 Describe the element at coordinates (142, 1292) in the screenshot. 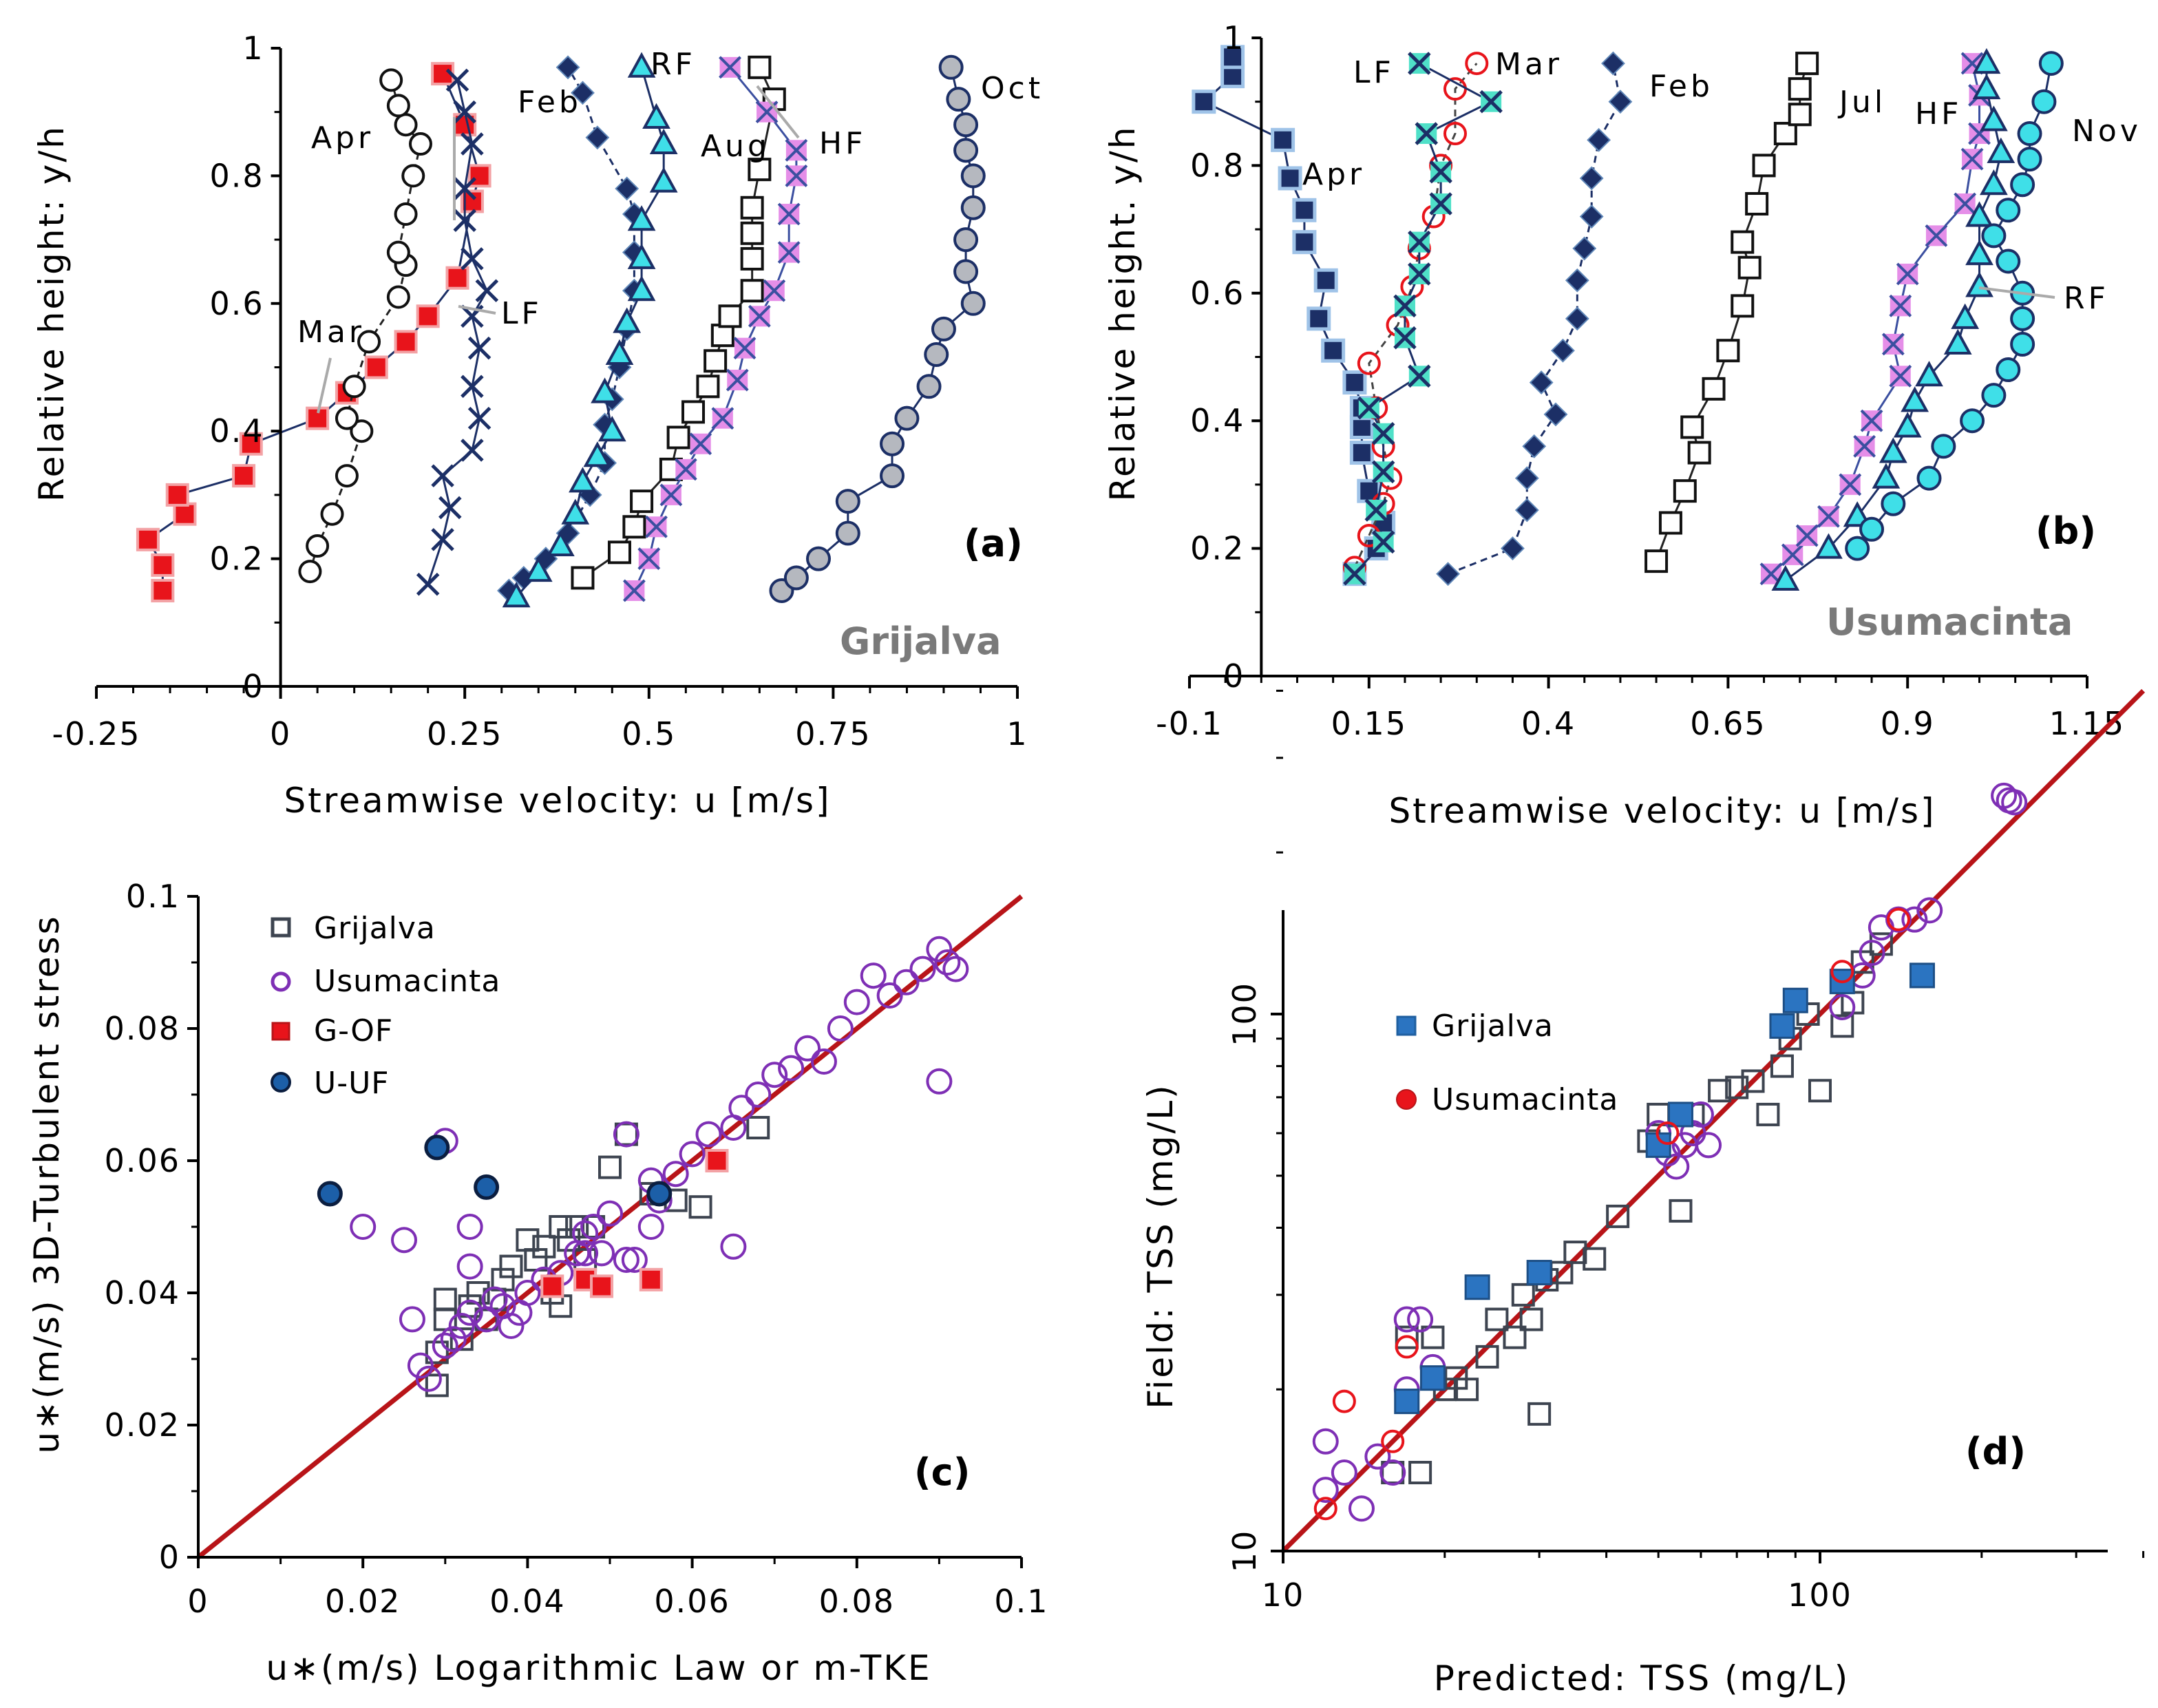

I see `pC-y-tick-label: 0.04` at that location.